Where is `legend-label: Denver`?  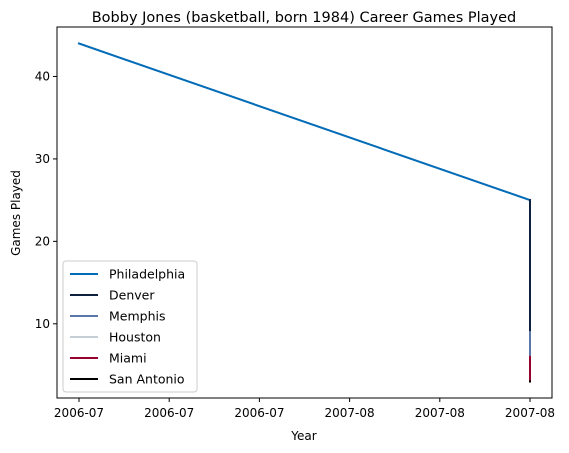 legend-label: Denver is located at coordinates (132, 295).